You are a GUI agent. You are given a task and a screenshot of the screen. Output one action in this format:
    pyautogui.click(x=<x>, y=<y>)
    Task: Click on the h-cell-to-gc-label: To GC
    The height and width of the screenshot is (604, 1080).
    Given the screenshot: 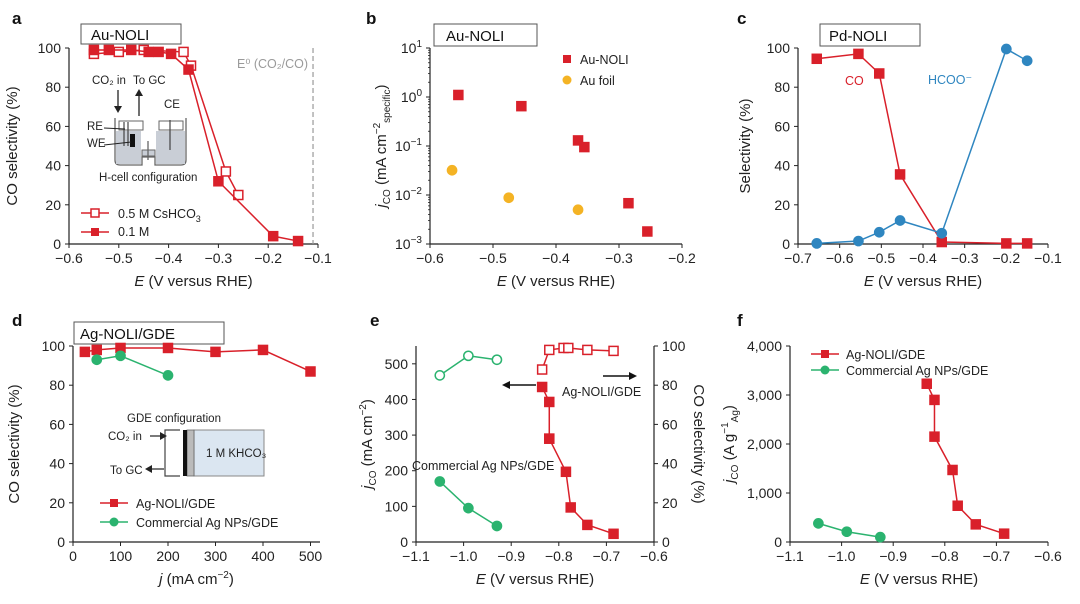 What is the action you would take?
    pyautogui.click(x=149, y=81)
    